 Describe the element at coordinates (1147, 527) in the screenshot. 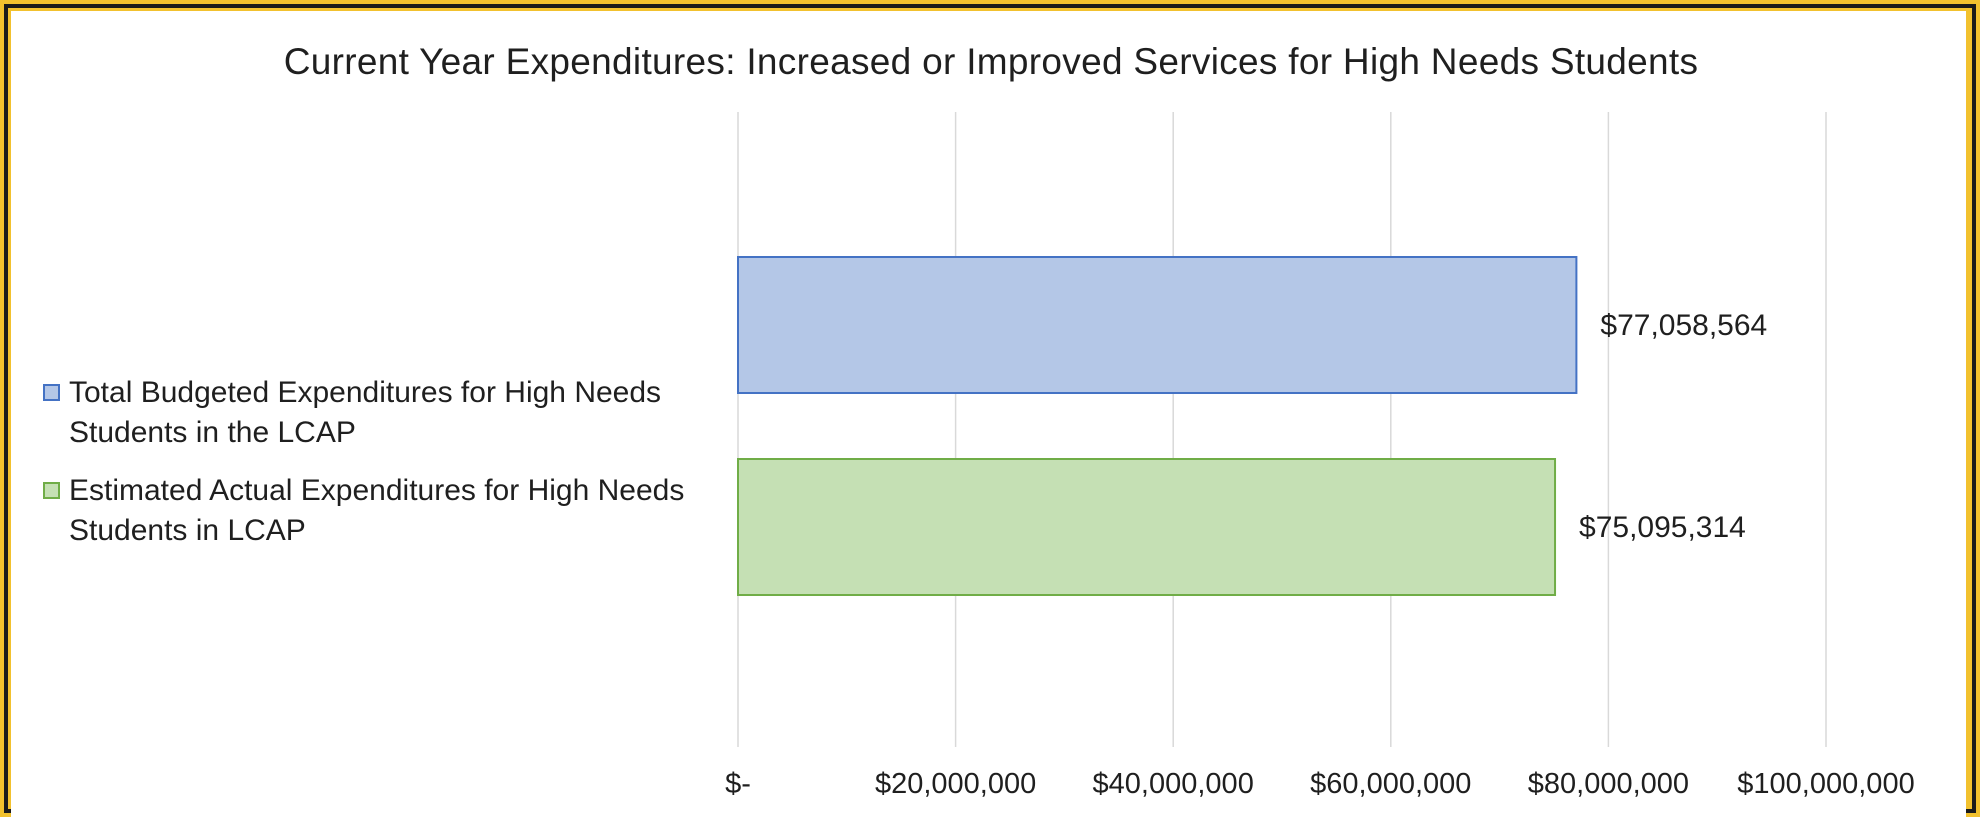

I see `bar-actual` at that location.